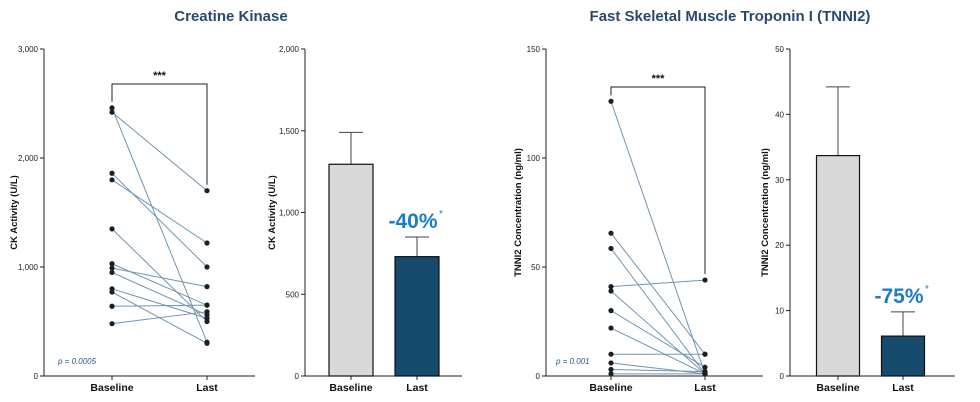 This screenshot has height=402, width=980. I want to click on title-tnni2: Fast Skeletal Muscle Troponin I (TNNI2), so click(730, 16).